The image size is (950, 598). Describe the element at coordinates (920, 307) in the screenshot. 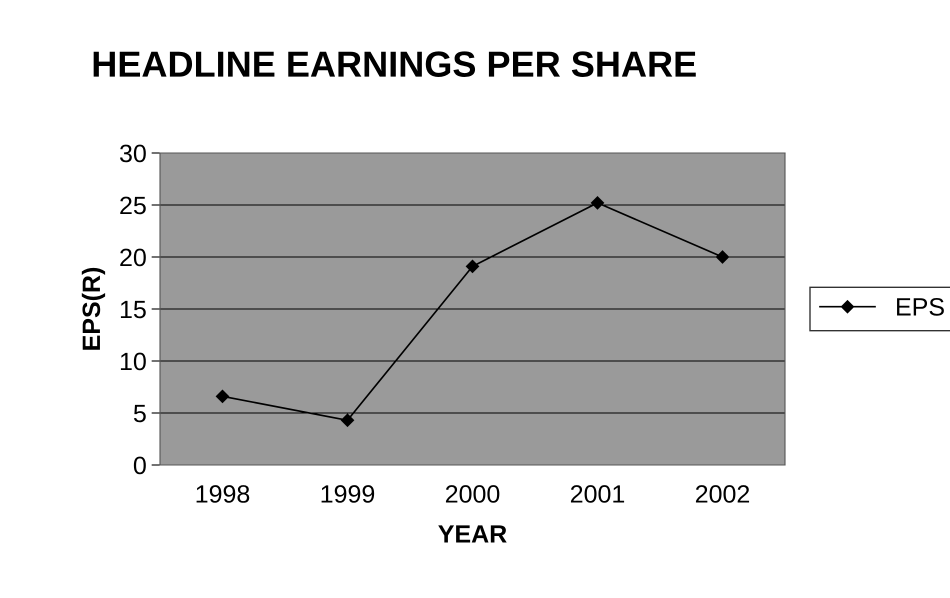

I see `legend-label: EPS` at that location.